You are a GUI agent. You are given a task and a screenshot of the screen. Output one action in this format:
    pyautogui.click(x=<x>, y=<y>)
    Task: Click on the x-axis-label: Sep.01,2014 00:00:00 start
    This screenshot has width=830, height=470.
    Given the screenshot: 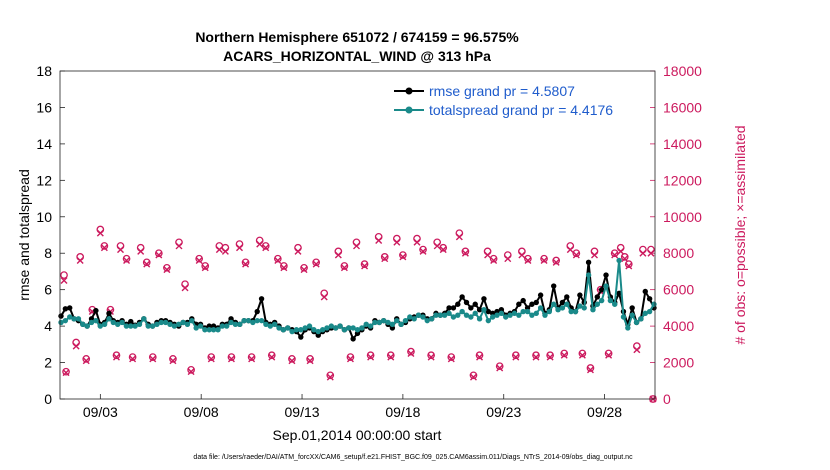 What is the action you would take?
    pyautogui.click(x=357, y=435)
    